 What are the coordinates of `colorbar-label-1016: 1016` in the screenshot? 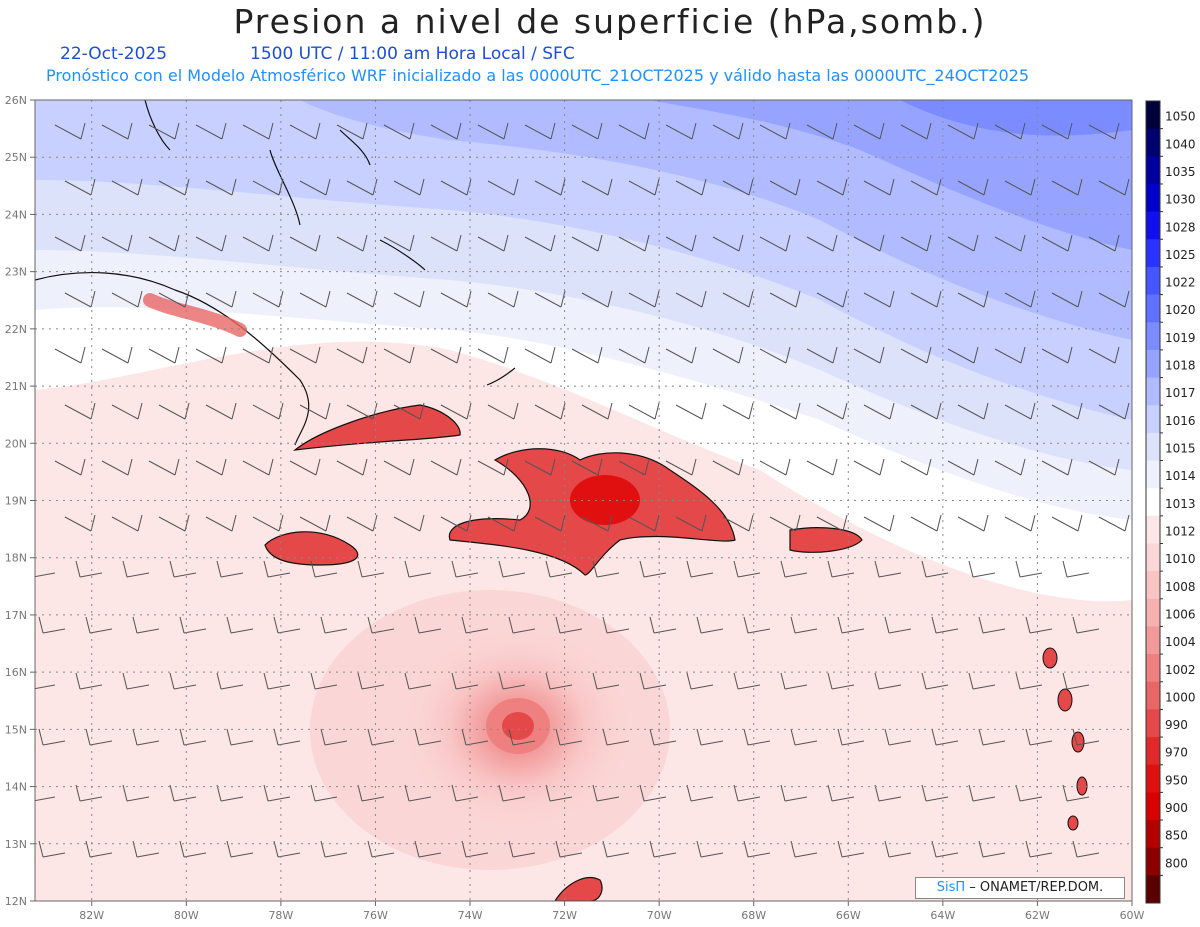 It's located at (1180, 421).